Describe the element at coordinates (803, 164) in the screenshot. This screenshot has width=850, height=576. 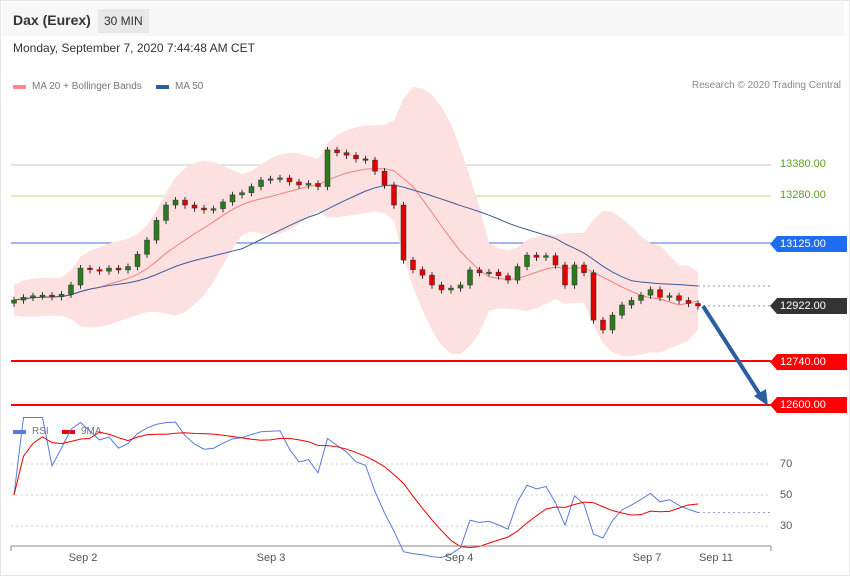
I see `level-r2-label: 13380.00` at that location.